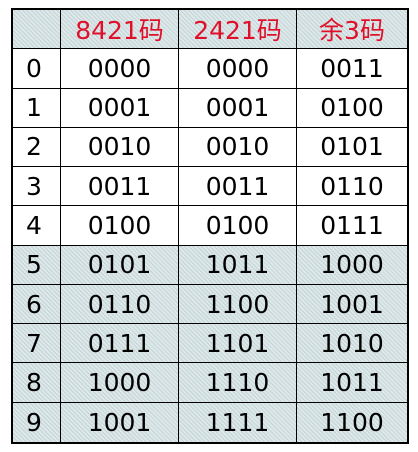 This screenshot has width=418, height=452. What do you see at coordinates (238, 422) in the screenshot?
I see `row-9-2421: 1111` at bounding box center [238, 422].